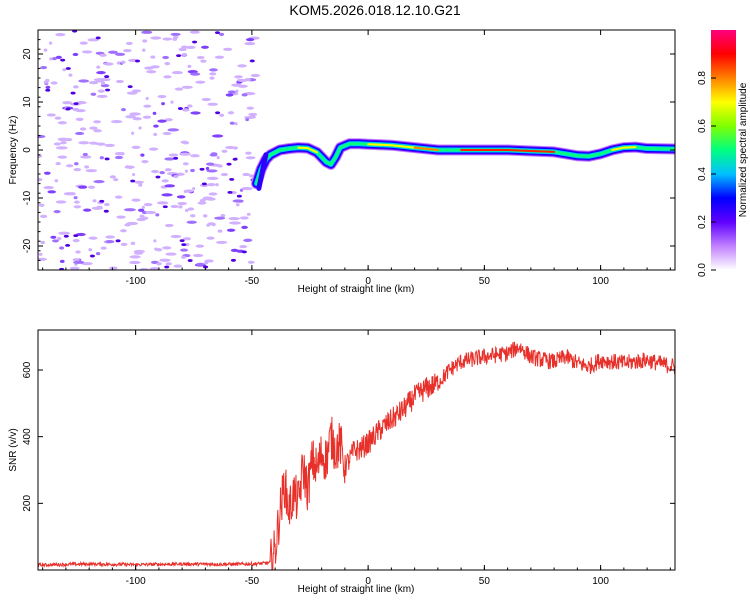 This screenshot has height=600, width=750. Describe the element at coordinates (356, 589) in the screenshot. I see `snr-x-label: Height of straight line (km)` at that location.